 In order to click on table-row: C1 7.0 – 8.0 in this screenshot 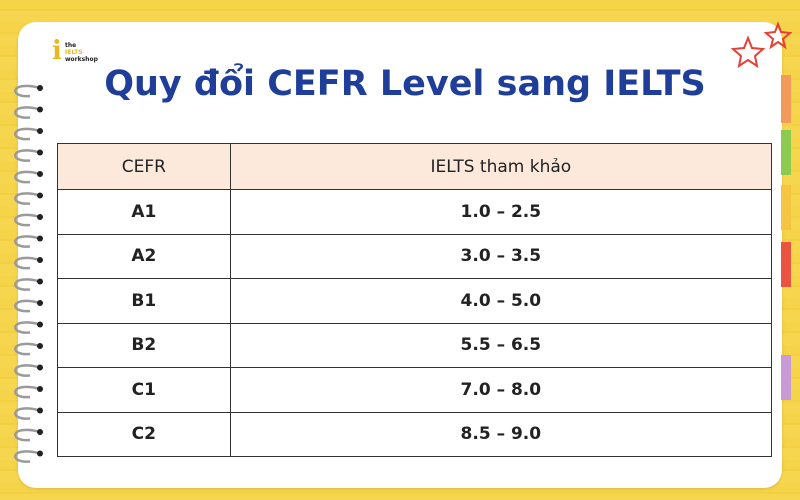, I will do `click(415, 390)`.